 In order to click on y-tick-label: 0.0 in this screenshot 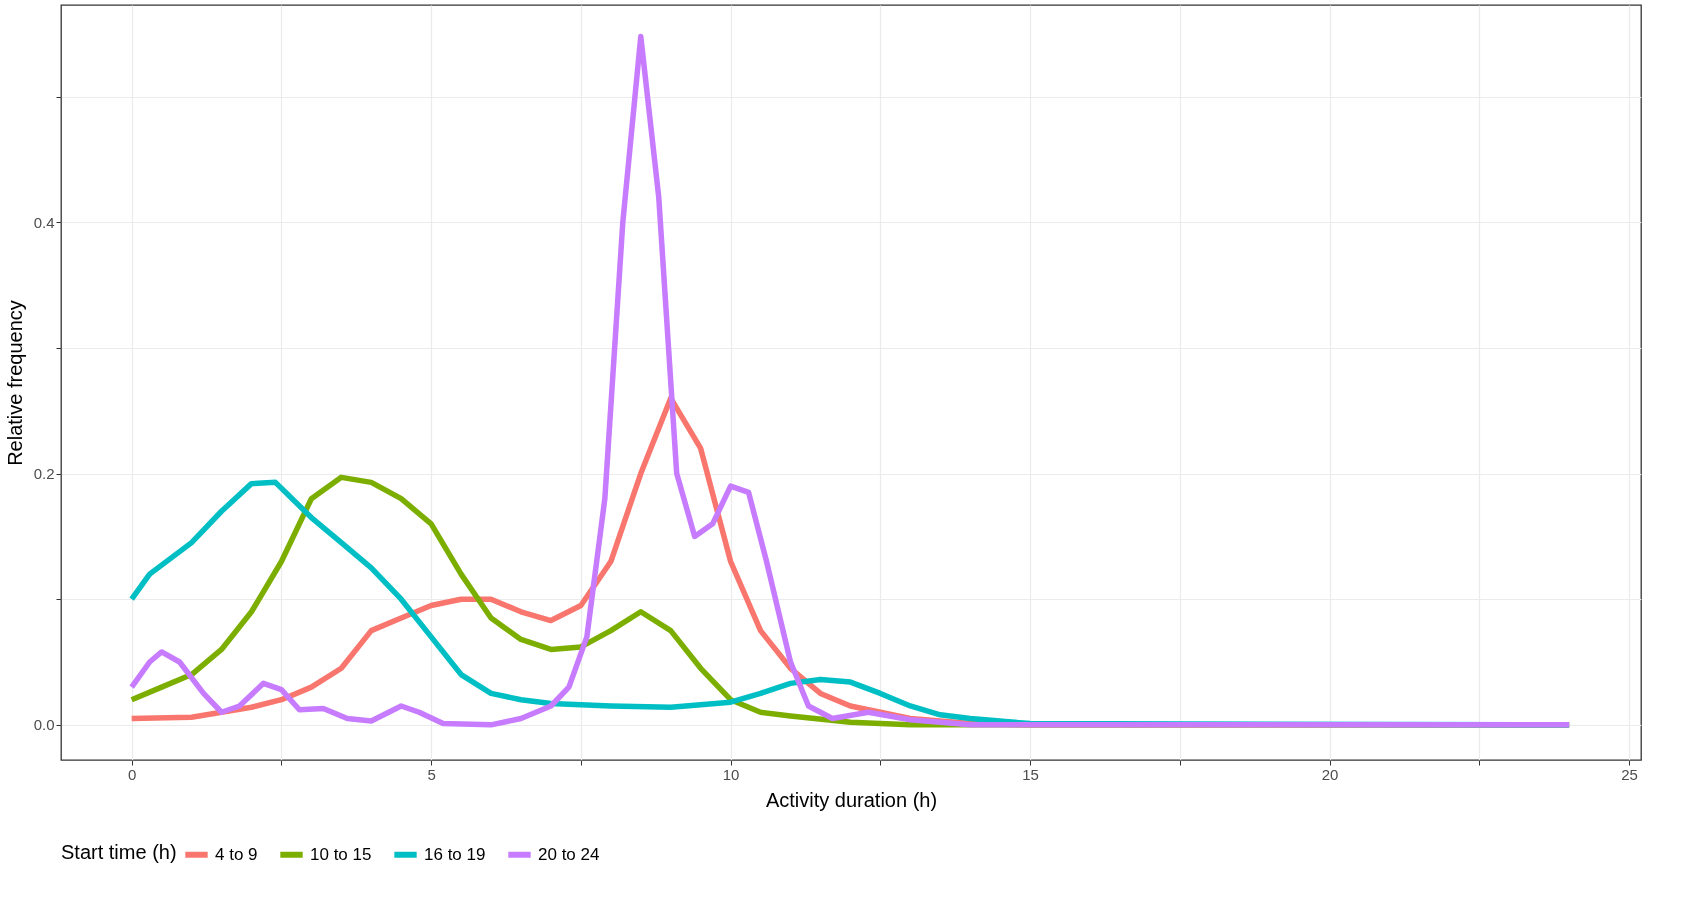, I will do `click(44, 725)`.